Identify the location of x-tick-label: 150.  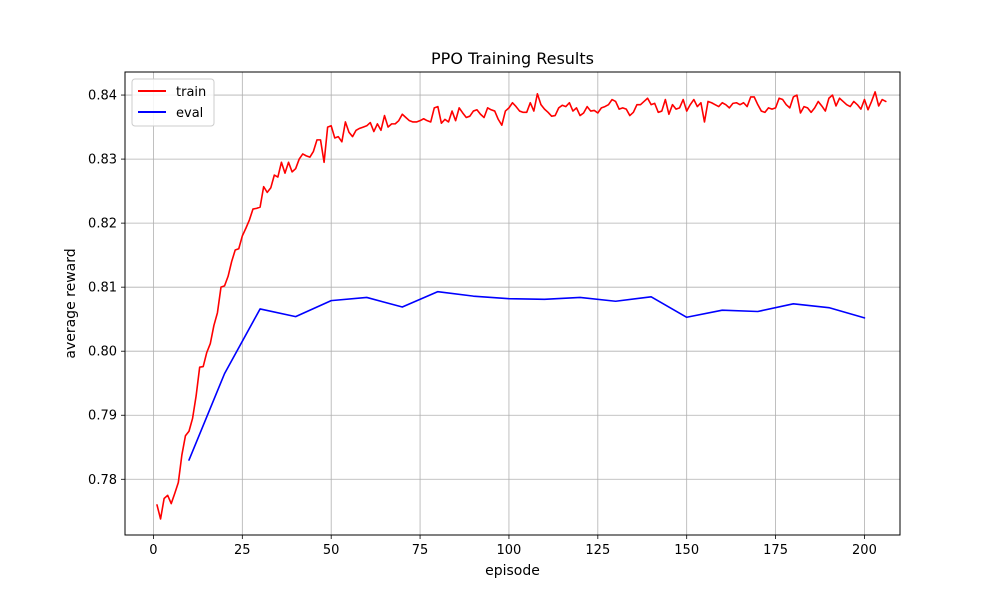
(686, 550).